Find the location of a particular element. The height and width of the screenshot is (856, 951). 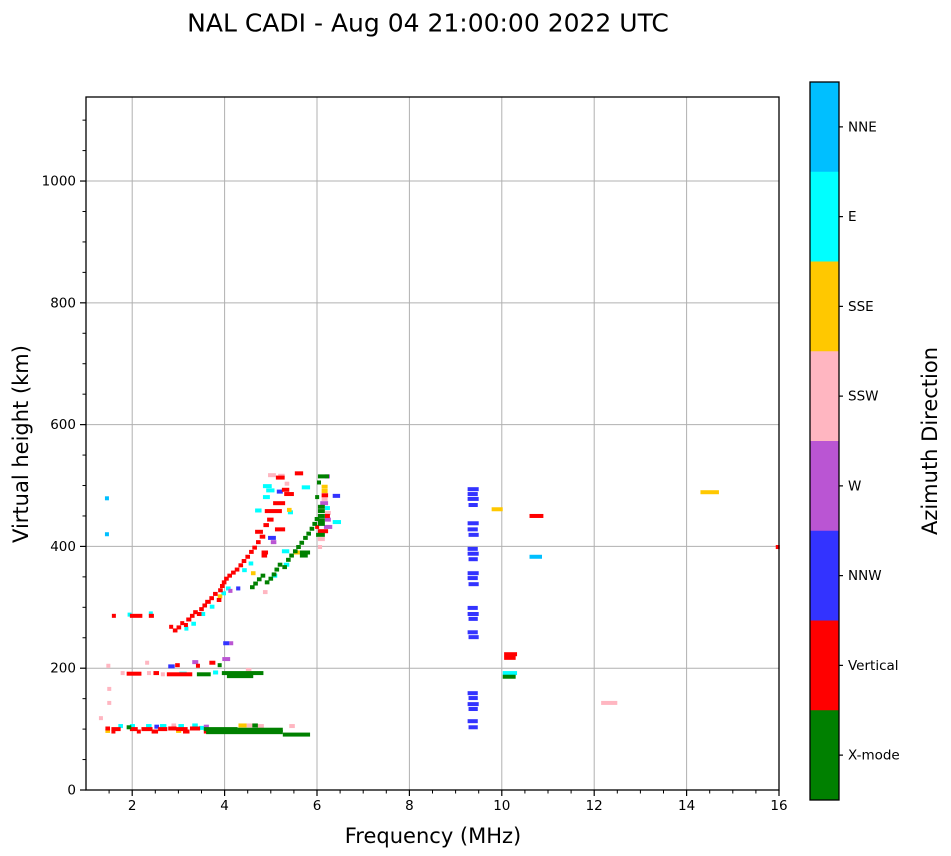

colorbar-segment-sse is located at coordinates (824, 306).